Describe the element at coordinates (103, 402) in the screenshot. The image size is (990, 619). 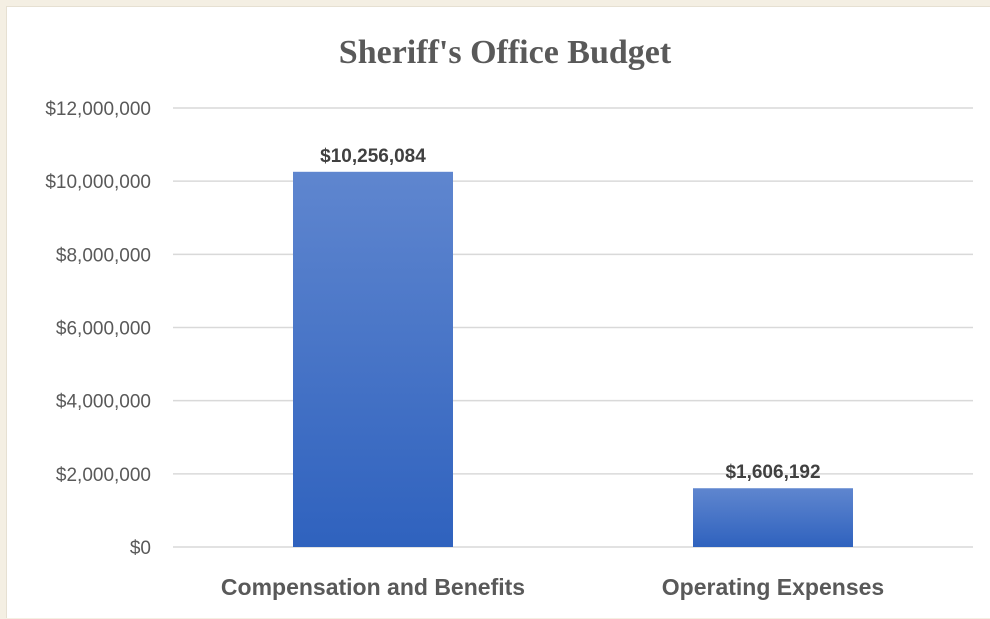
I see `y-tick-label: $4,000,000` at that location.